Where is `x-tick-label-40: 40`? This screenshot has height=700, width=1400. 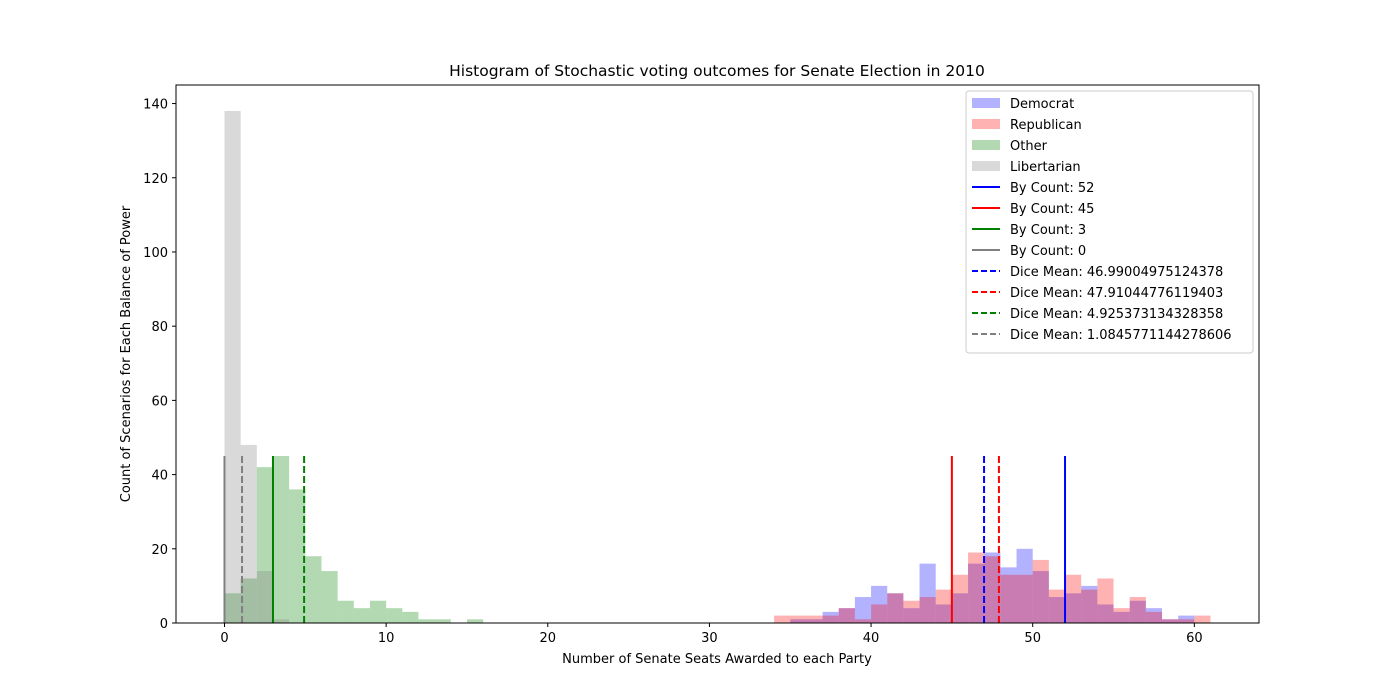 x-tick-label-40: 40 is located at coordinates (871, 638).